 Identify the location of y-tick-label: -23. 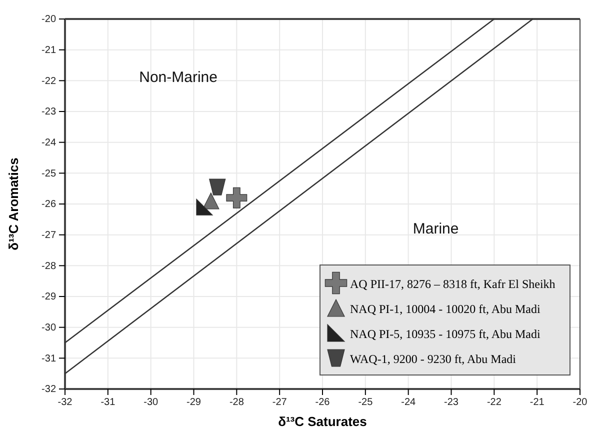
(49, 112).